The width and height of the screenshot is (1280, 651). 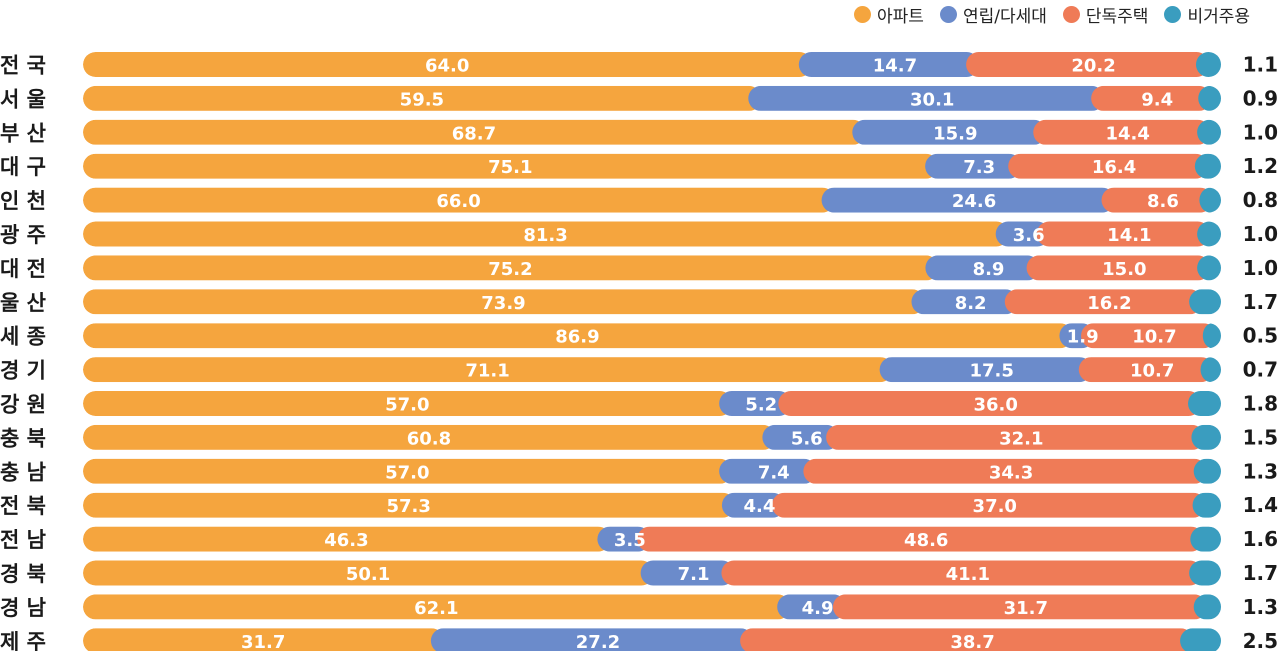 I want to click on legend-label-nonresidential: 비거주용, so click(x=1218, y=16).